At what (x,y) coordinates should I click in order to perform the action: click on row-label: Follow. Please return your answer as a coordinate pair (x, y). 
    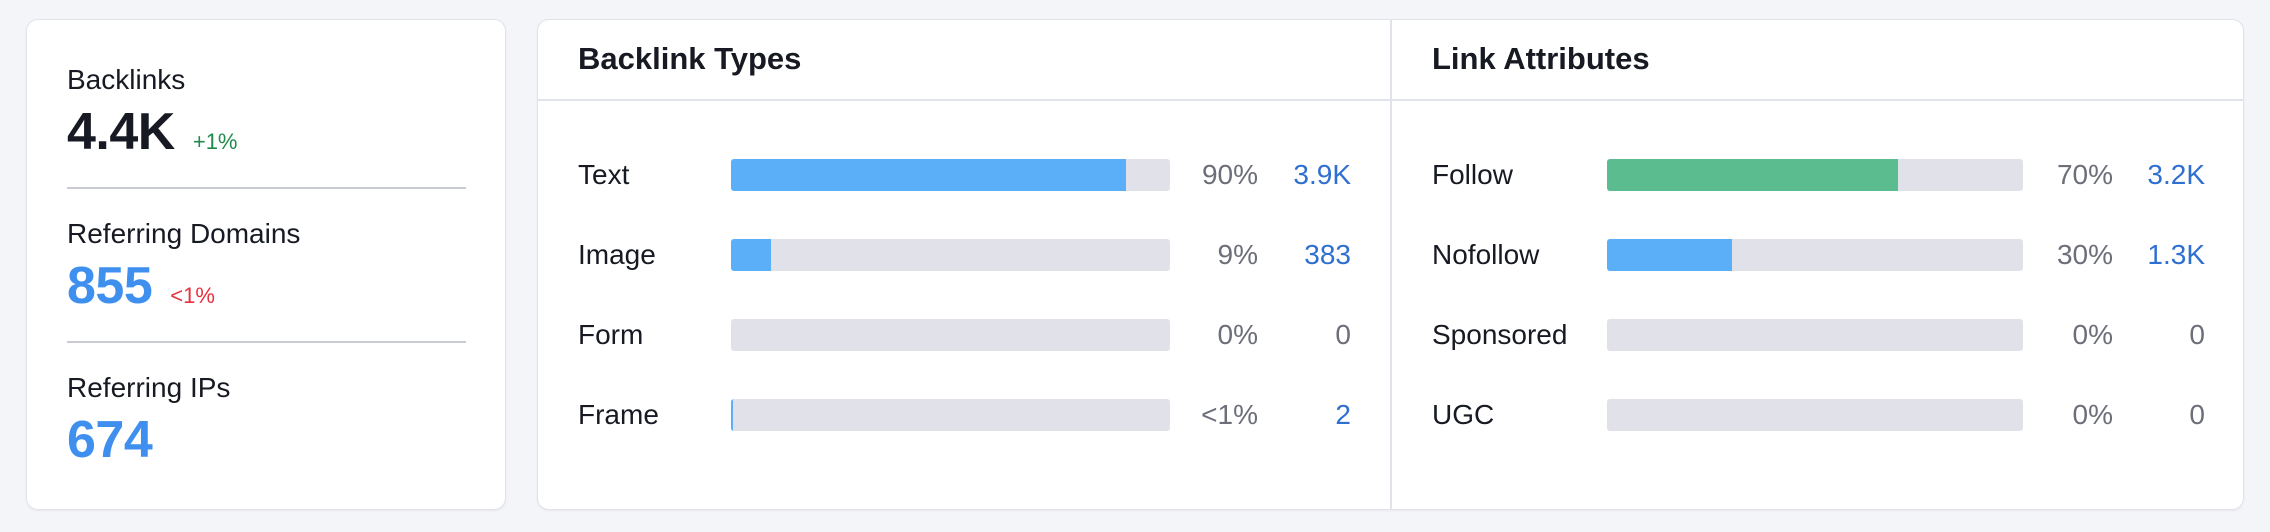
    Looking at the image, I should click on (1472, 174).